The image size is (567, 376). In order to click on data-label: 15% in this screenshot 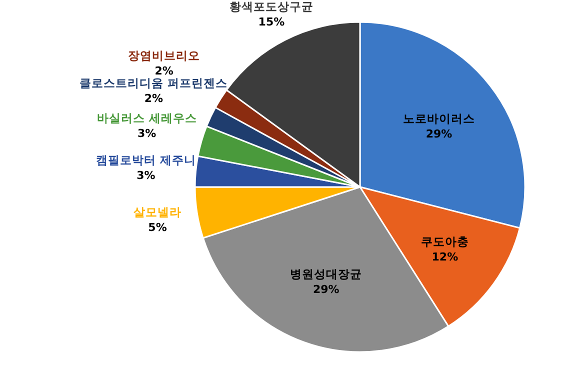, I will do `click(271, 21)`.